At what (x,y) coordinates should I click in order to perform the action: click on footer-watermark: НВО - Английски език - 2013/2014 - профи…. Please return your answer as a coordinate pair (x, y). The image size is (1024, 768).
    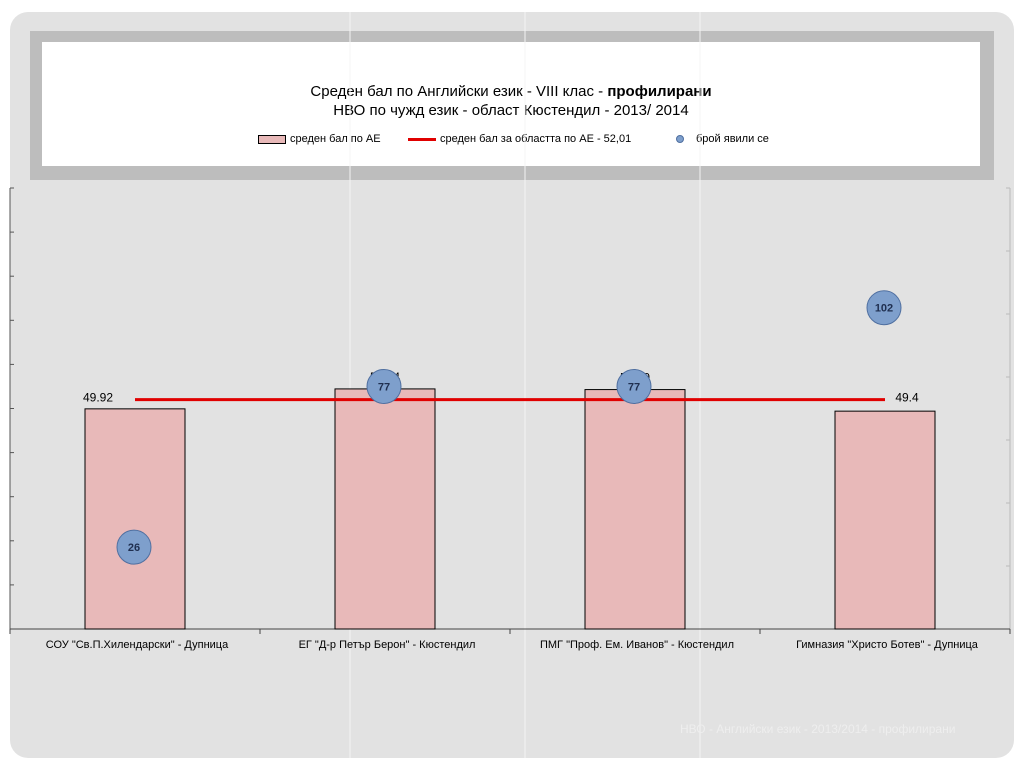
    Looking at the image, I should click on (818, 729).